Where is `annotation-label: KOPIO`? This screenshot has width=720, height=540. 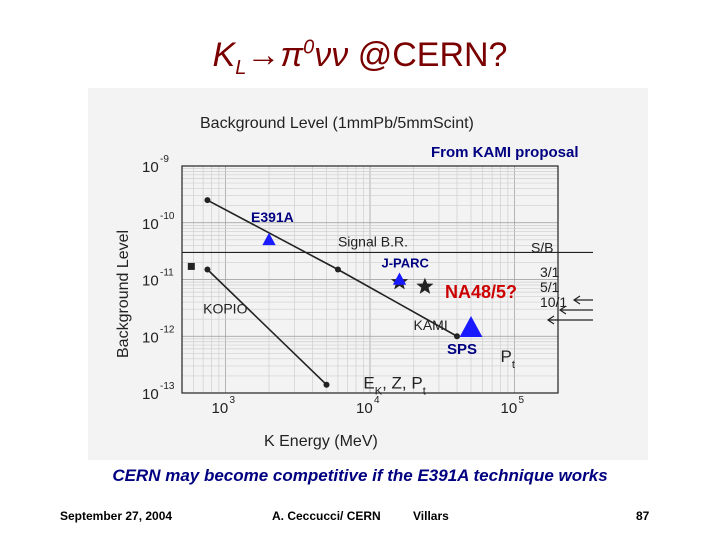
annotation-label: KOPIO is located at coordinates (225, 309).